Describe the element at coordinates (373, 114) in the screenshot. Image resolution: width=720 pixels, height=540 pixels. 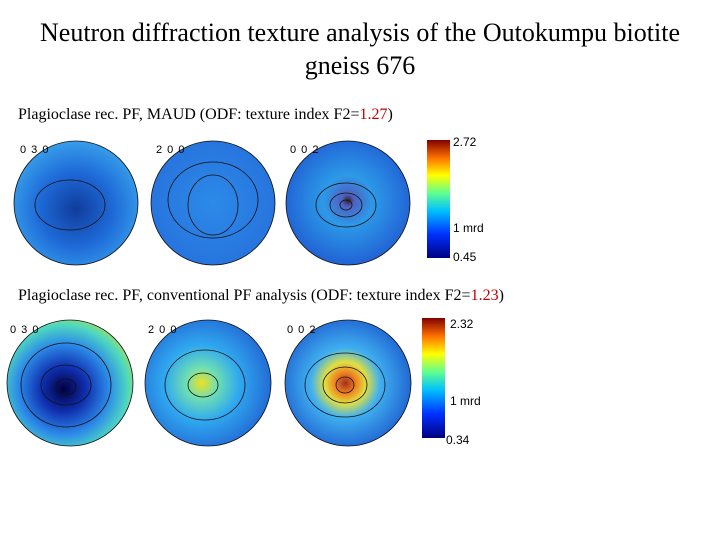
I see `texture-index: 1.27` at that location.